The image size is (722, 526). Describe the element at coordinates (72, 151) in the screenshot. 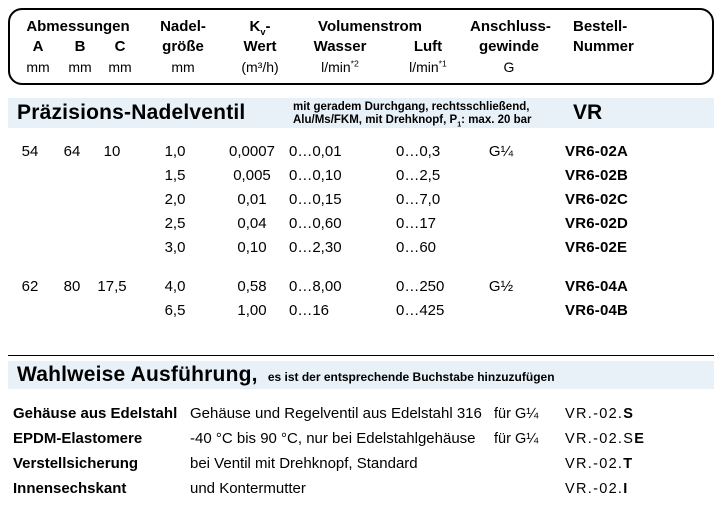

I see `dim-b-cell: 64` at that location.